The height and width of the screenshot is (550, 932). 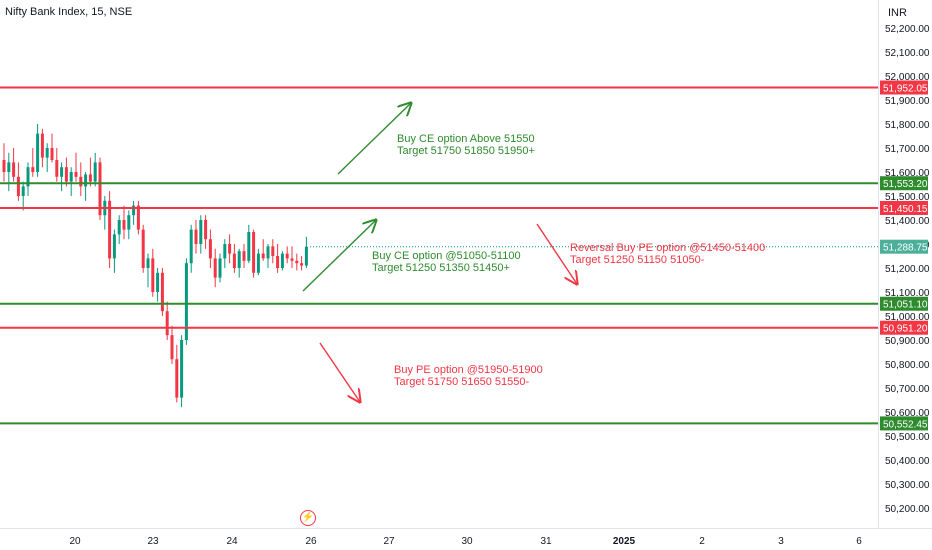 What do you see at coordinates (904, 87) in the screenshot?
I see `price-tag: 51,952.05` at bounding box center [904, 87].